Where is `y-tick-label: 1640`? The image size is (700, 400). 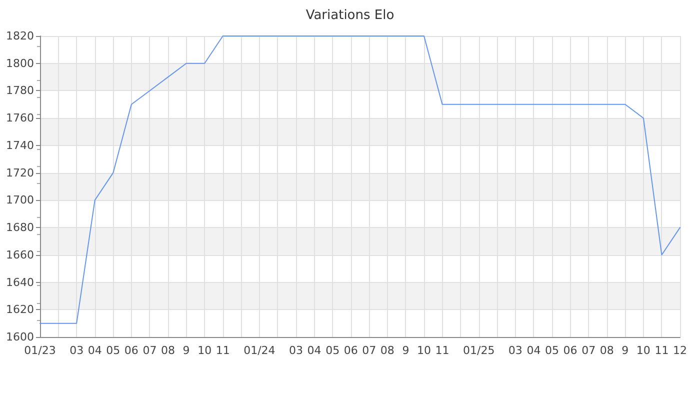
y-tick-label: 1640 is located at coordinates (20, 282).